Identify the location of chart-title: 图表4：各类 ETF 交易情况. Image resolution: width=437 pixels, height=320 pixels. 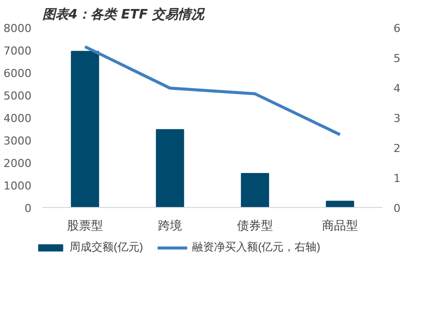
(124, 14).